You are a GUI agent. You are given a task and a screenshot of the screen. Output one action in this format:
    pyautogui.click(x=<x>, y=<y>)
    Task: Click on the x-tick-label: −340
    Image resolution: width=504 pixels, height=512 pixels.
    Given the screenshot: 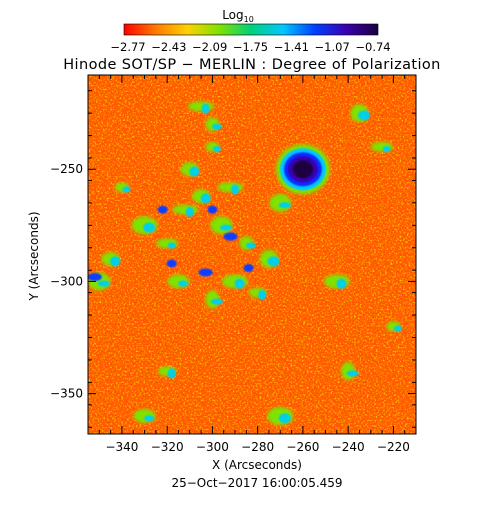 What is the action you would take?
    pyautogui.click(x=121, y=447)
    